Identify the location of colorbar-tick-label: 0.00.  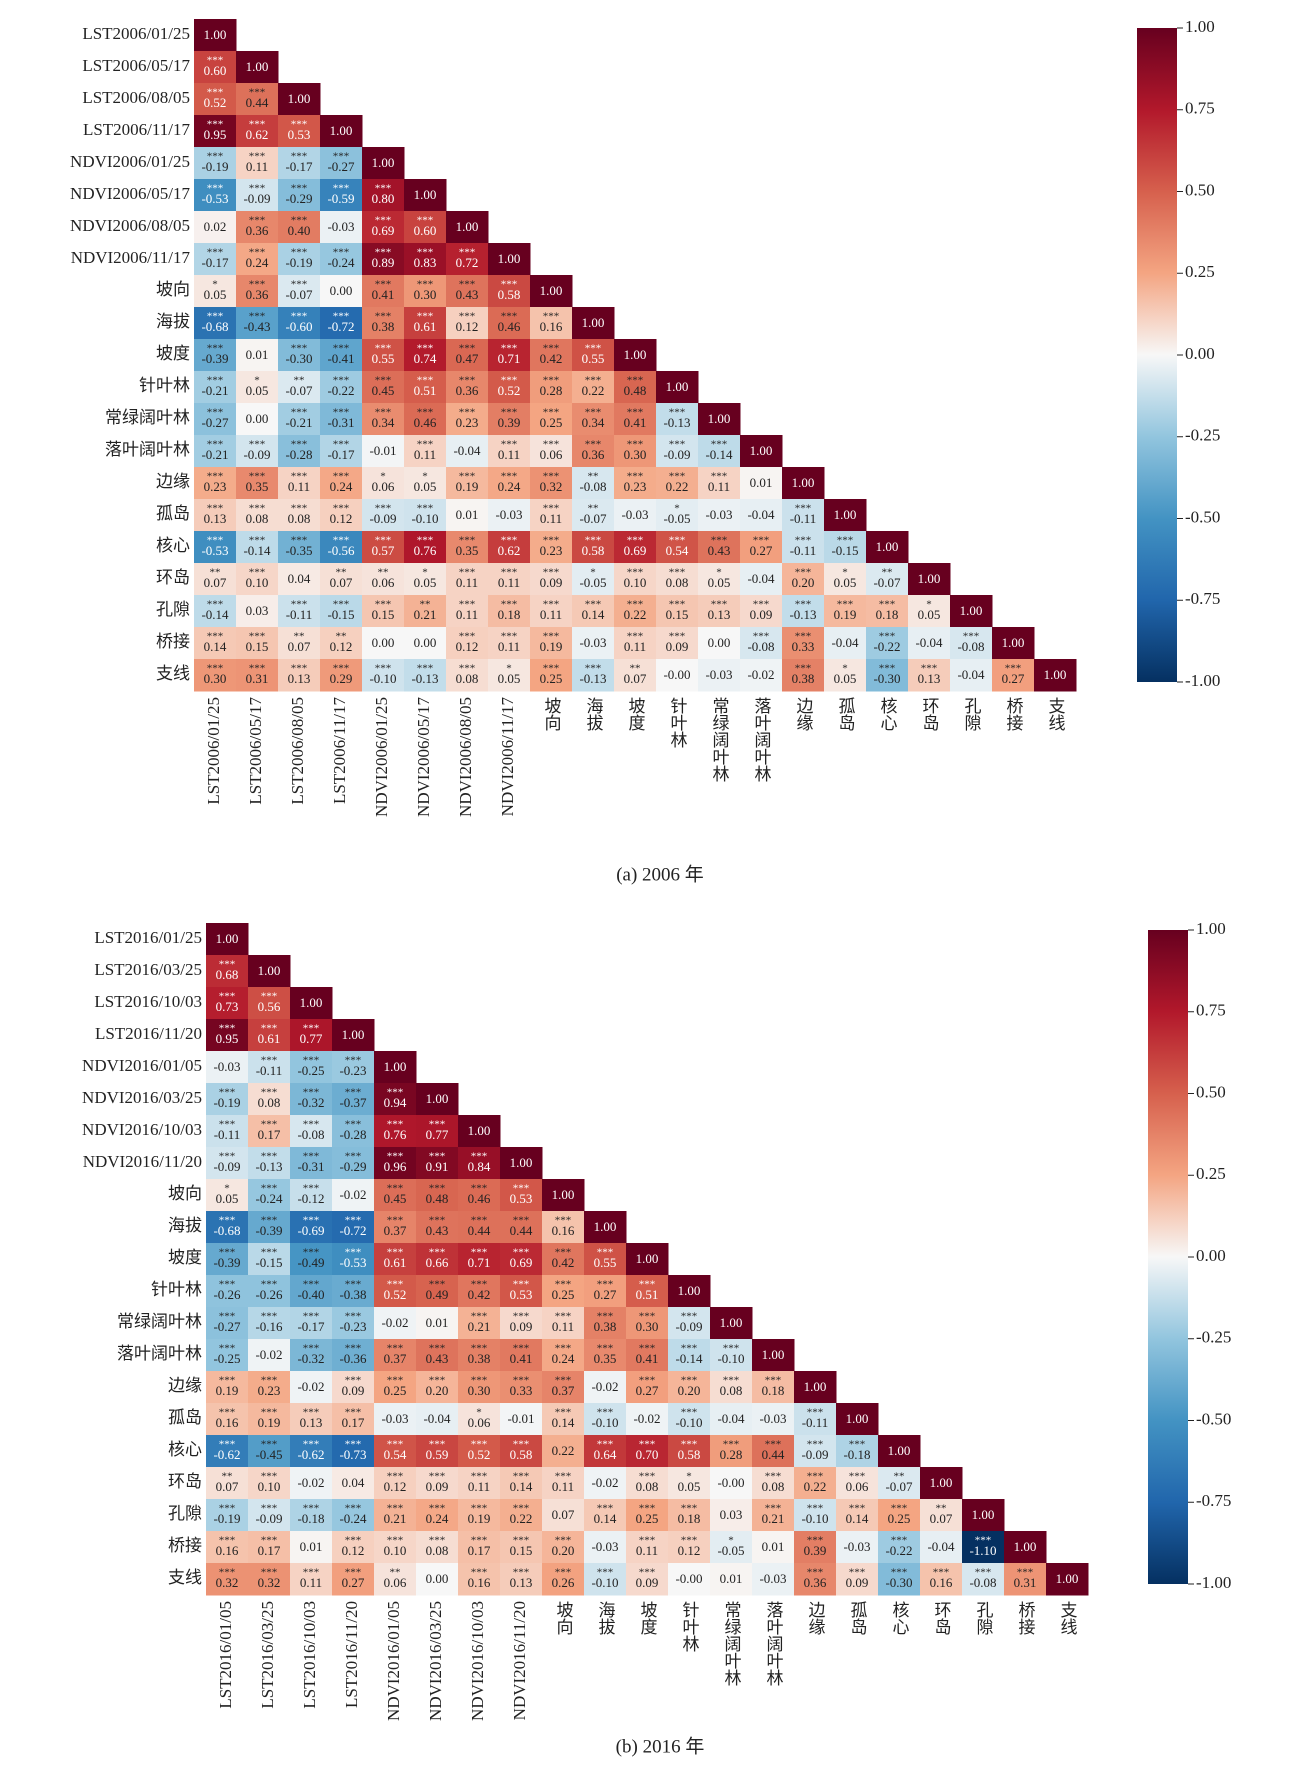
(1211, 1255).